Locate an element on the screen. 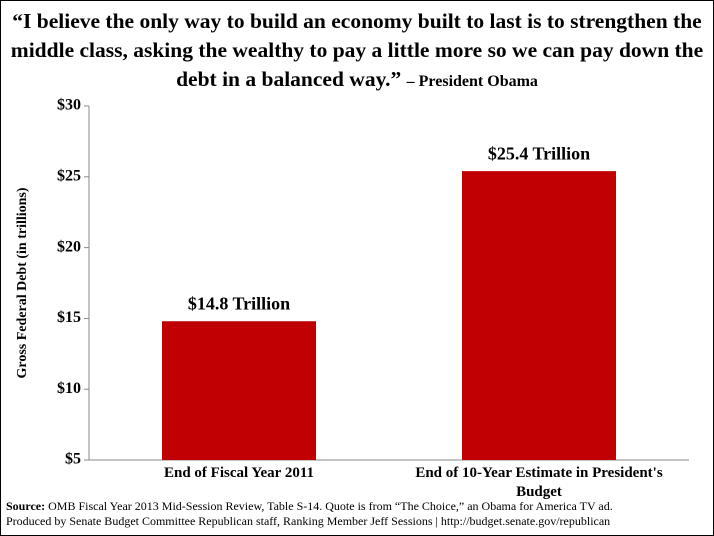 This screenshot has height=536, width=714. y-tick-label: $10 is located at coordinates (69, 388).